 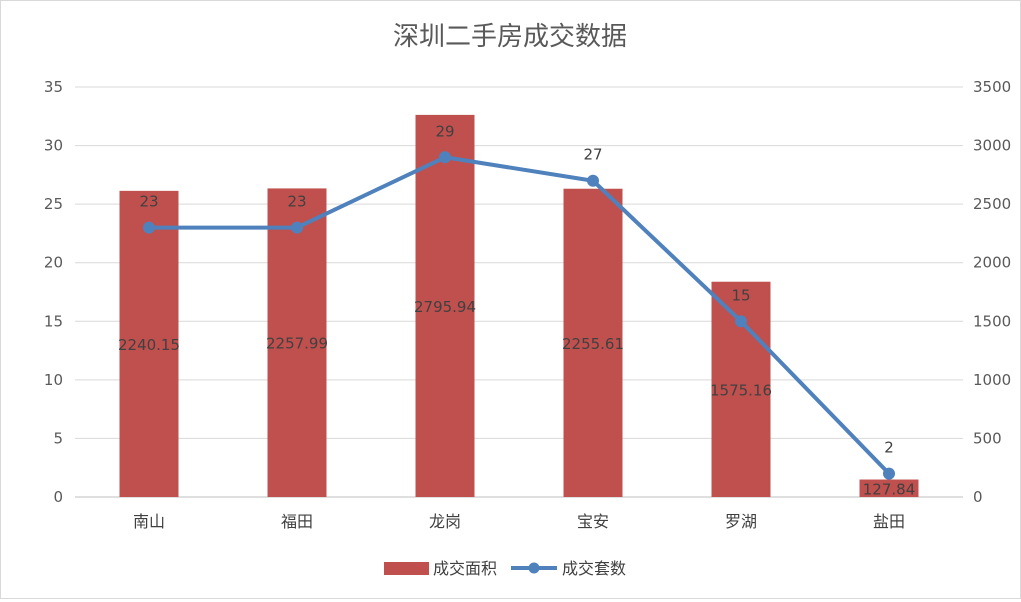 What do you see at coordinates (992, 146) in the screenshot?
I see `y-right-tick-label: 3000` at bounding box center [992, 146].